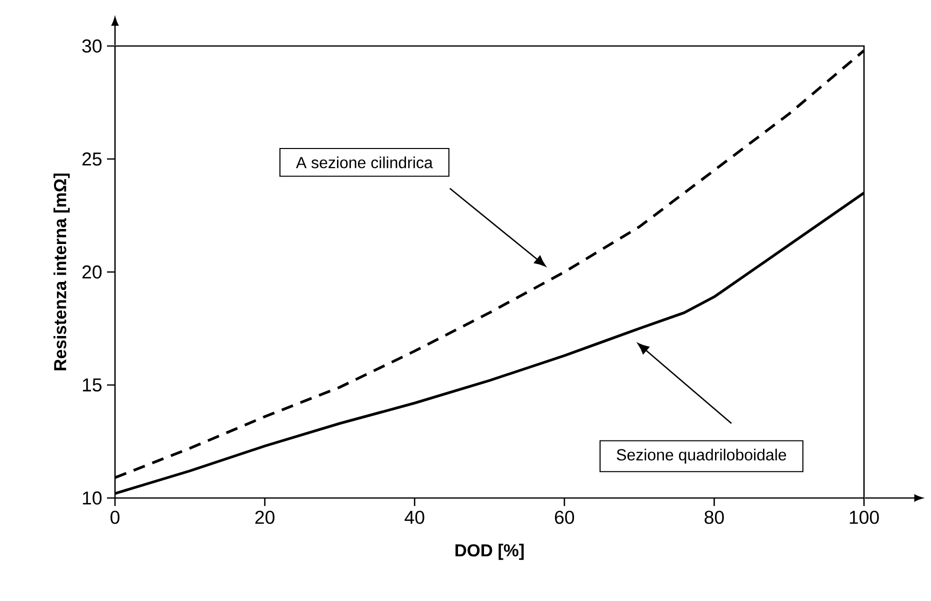 Image resolution: width=931 pixels, height=601 pixels. Describe the element at coordinates (92, 498) in the screenshot. I see `y-tick-label: 10` at that location.